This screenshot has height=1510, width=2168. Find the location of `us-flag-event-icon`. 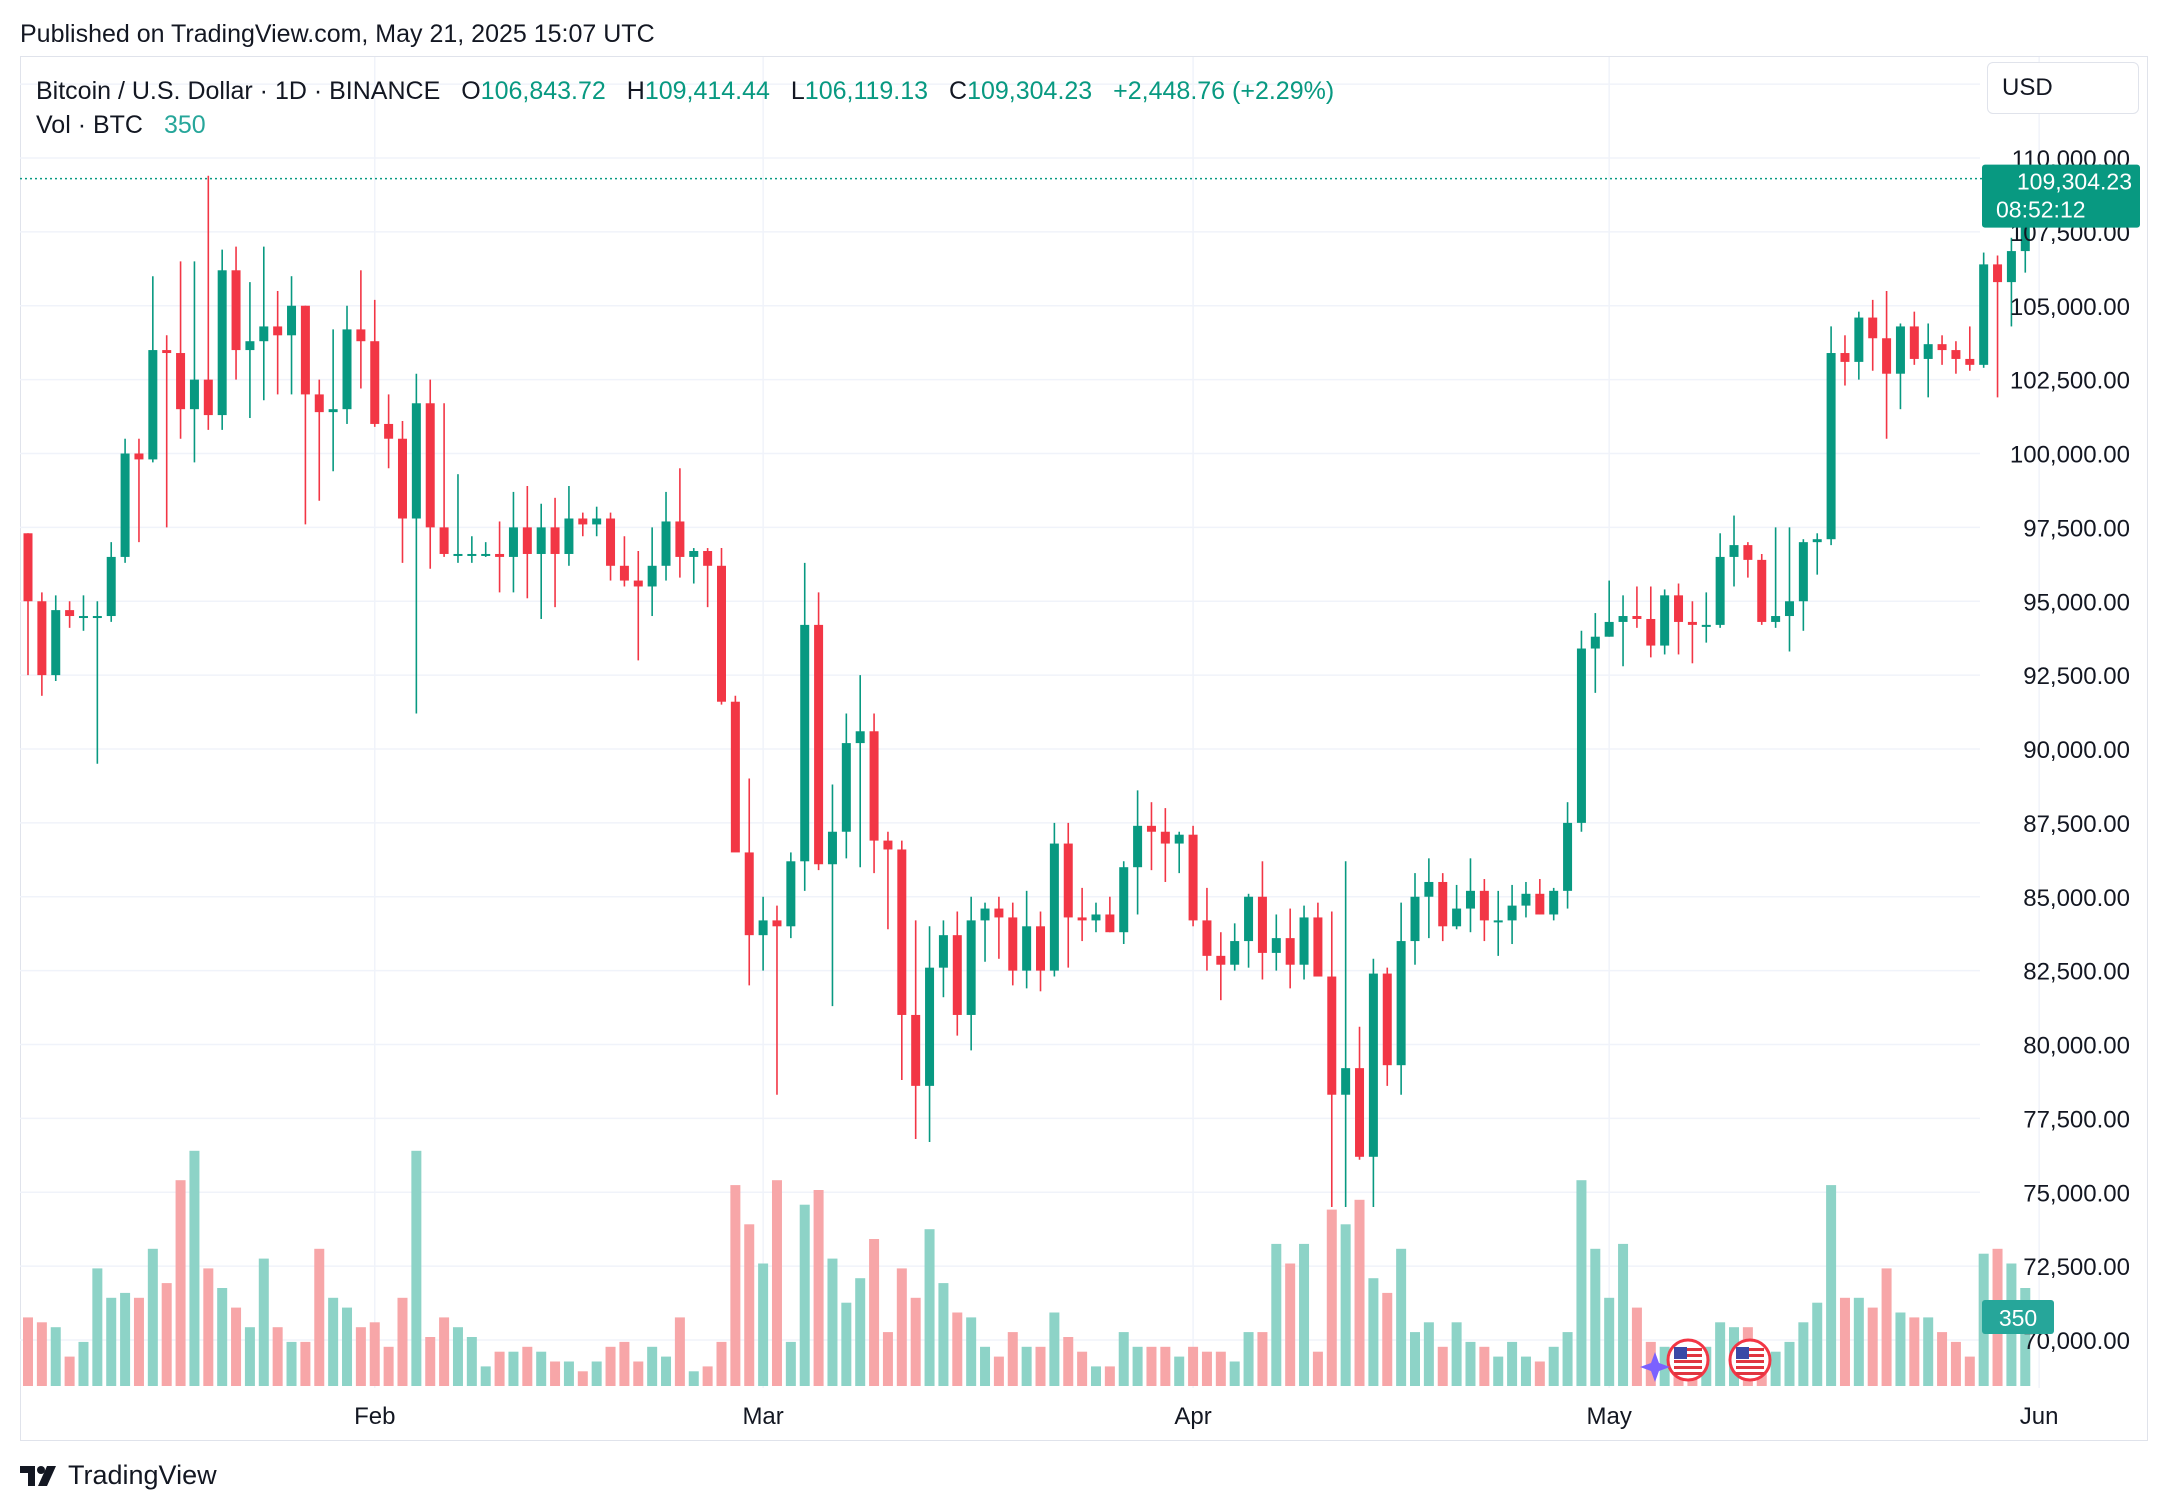

us-flag-event-icon is located at coordinates (1750, 1360).